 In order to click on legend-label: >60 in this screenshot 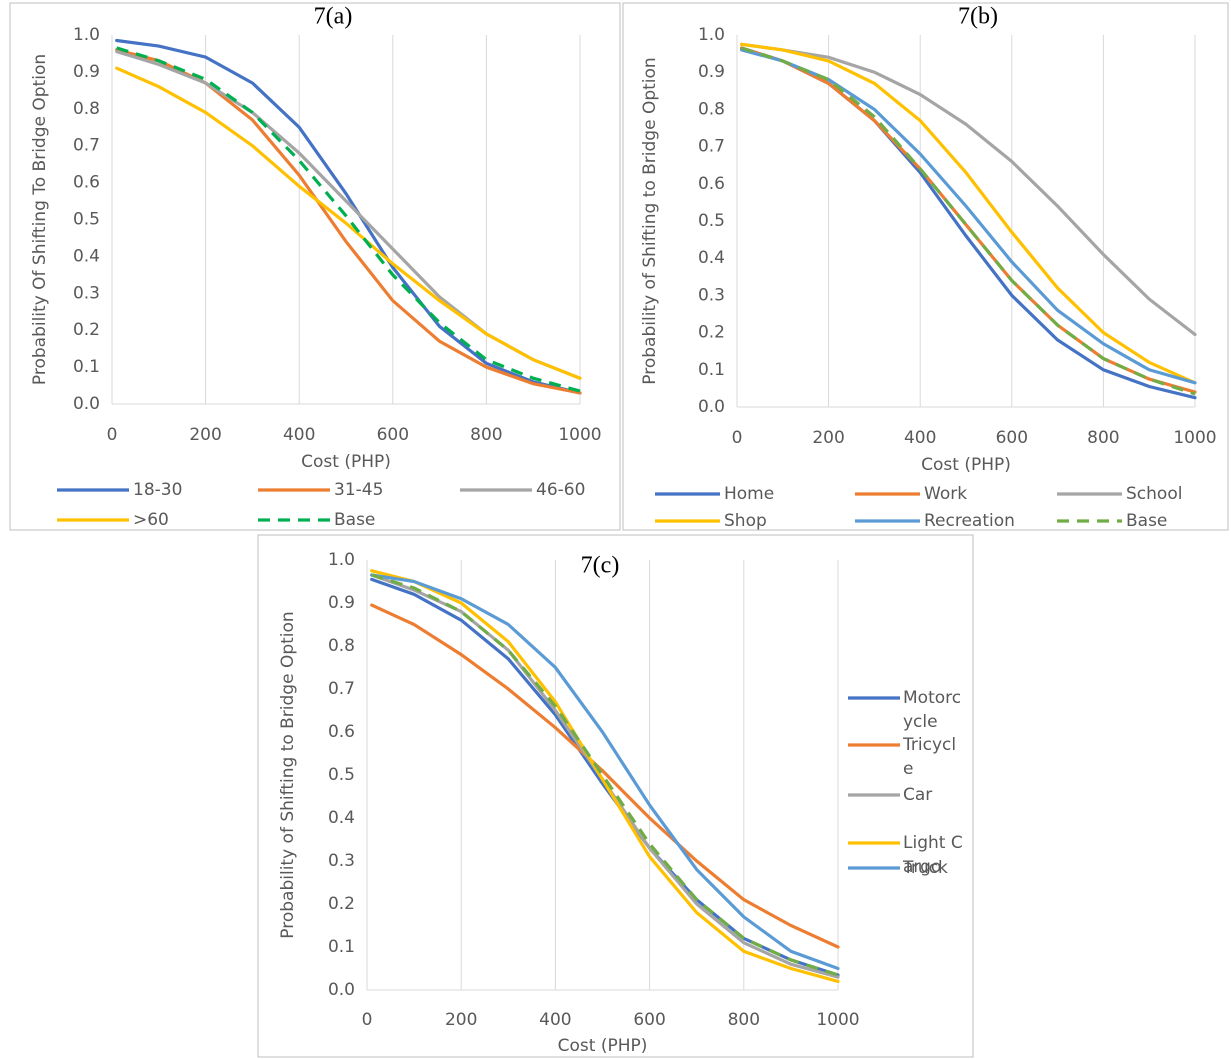, I will do `click(151, 520)`.